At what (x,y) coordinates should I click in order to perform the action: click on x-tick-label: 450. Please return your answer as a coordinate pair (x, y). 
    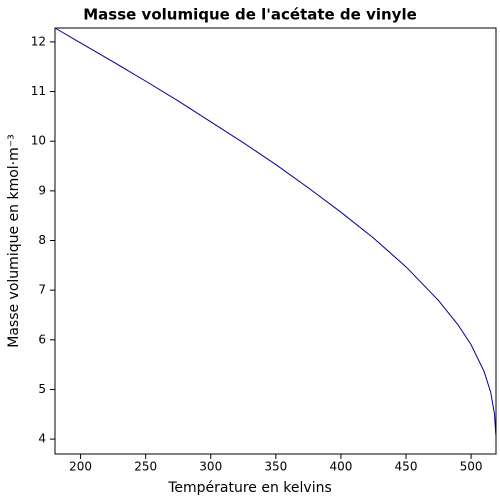
    Looking at the image, I should click on (406, 467).